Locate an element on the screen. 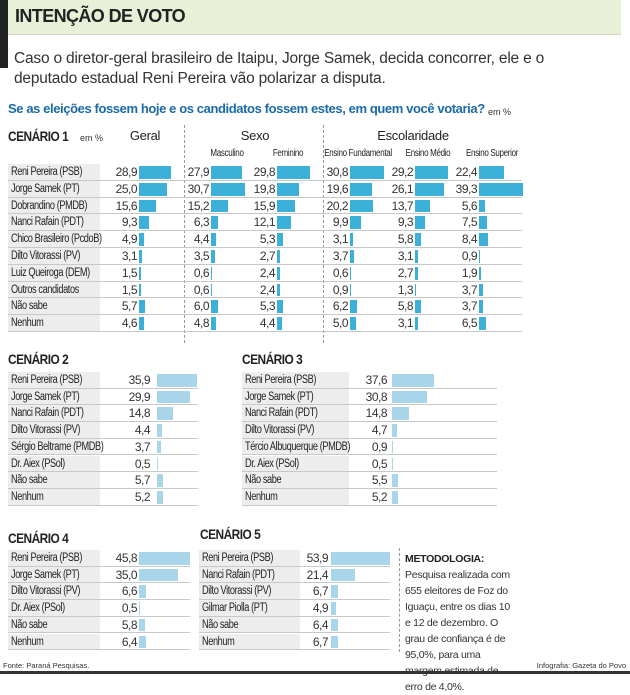 Image resolution: width=630 pixels, height=695 pixels. value-label: 5,3 is located at coordinates (267, 239).